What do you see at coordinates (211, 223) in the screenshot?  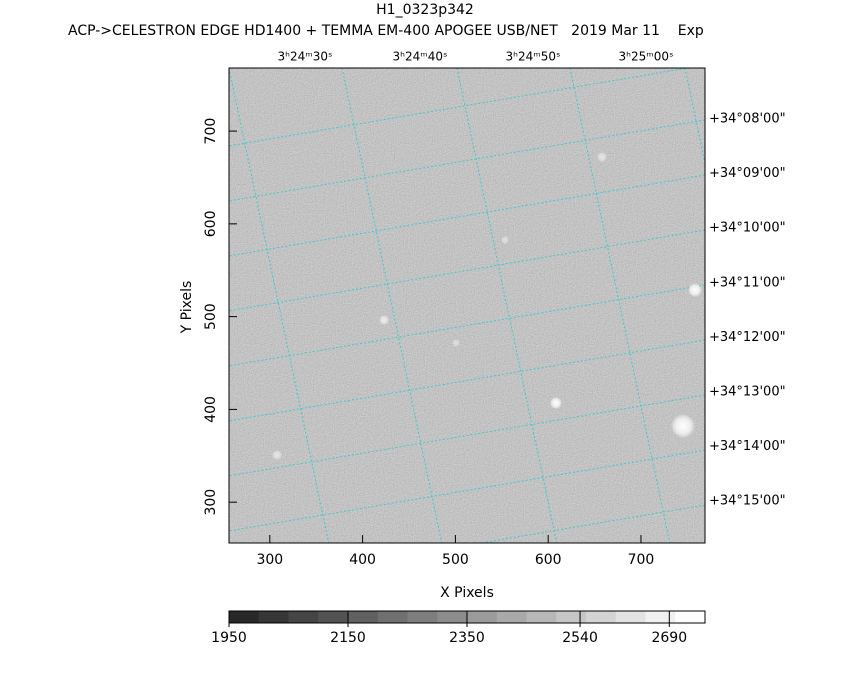 I see `y-tick-label: 600` at bounding box center [211, 223].